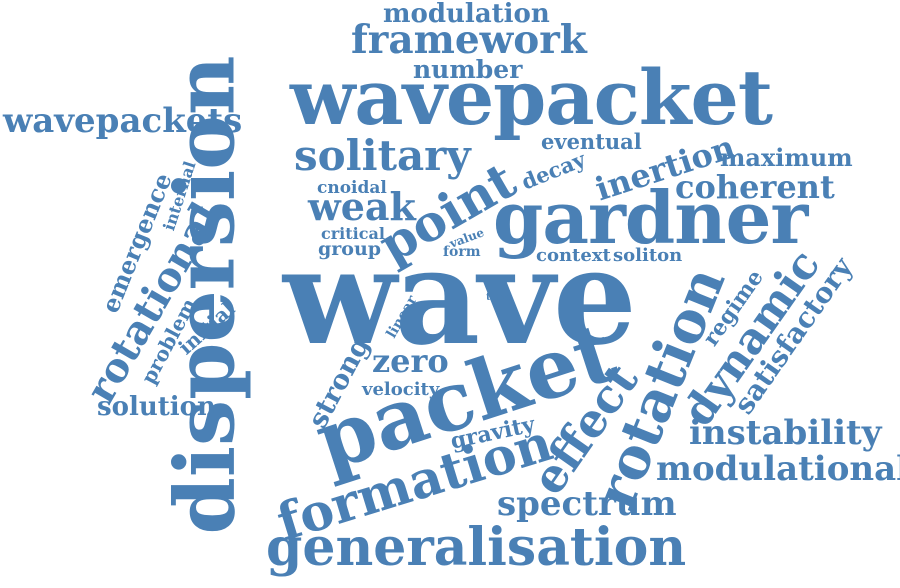 The image size is (900, 588). What do you see at coordinates (650, 217) in the screenshot?
I see `word-gardner: gardner` at bounding box center [650, 217].